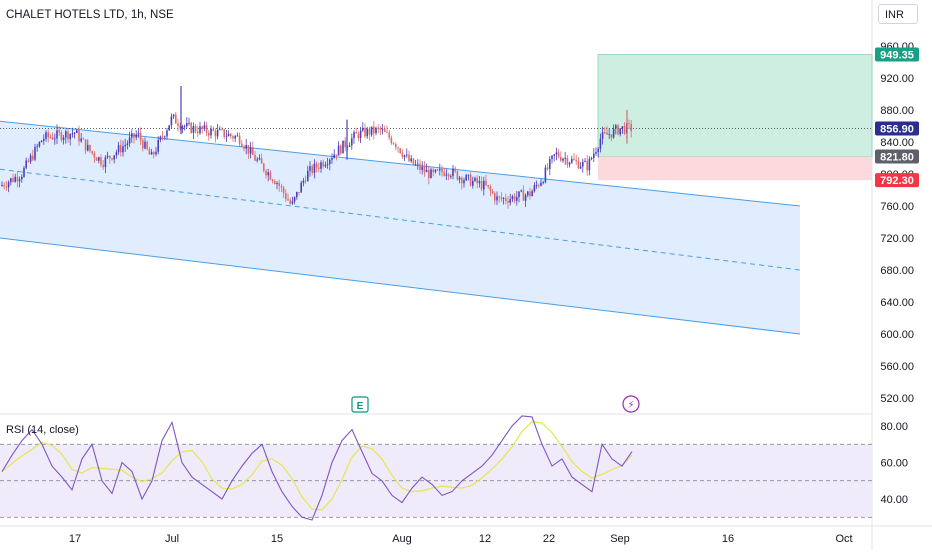 The height and width of the screenshot is (555, 932). Describe the element at coordinates (898, 14) in the screenshot. I see `currency-selector: INR` at that location.